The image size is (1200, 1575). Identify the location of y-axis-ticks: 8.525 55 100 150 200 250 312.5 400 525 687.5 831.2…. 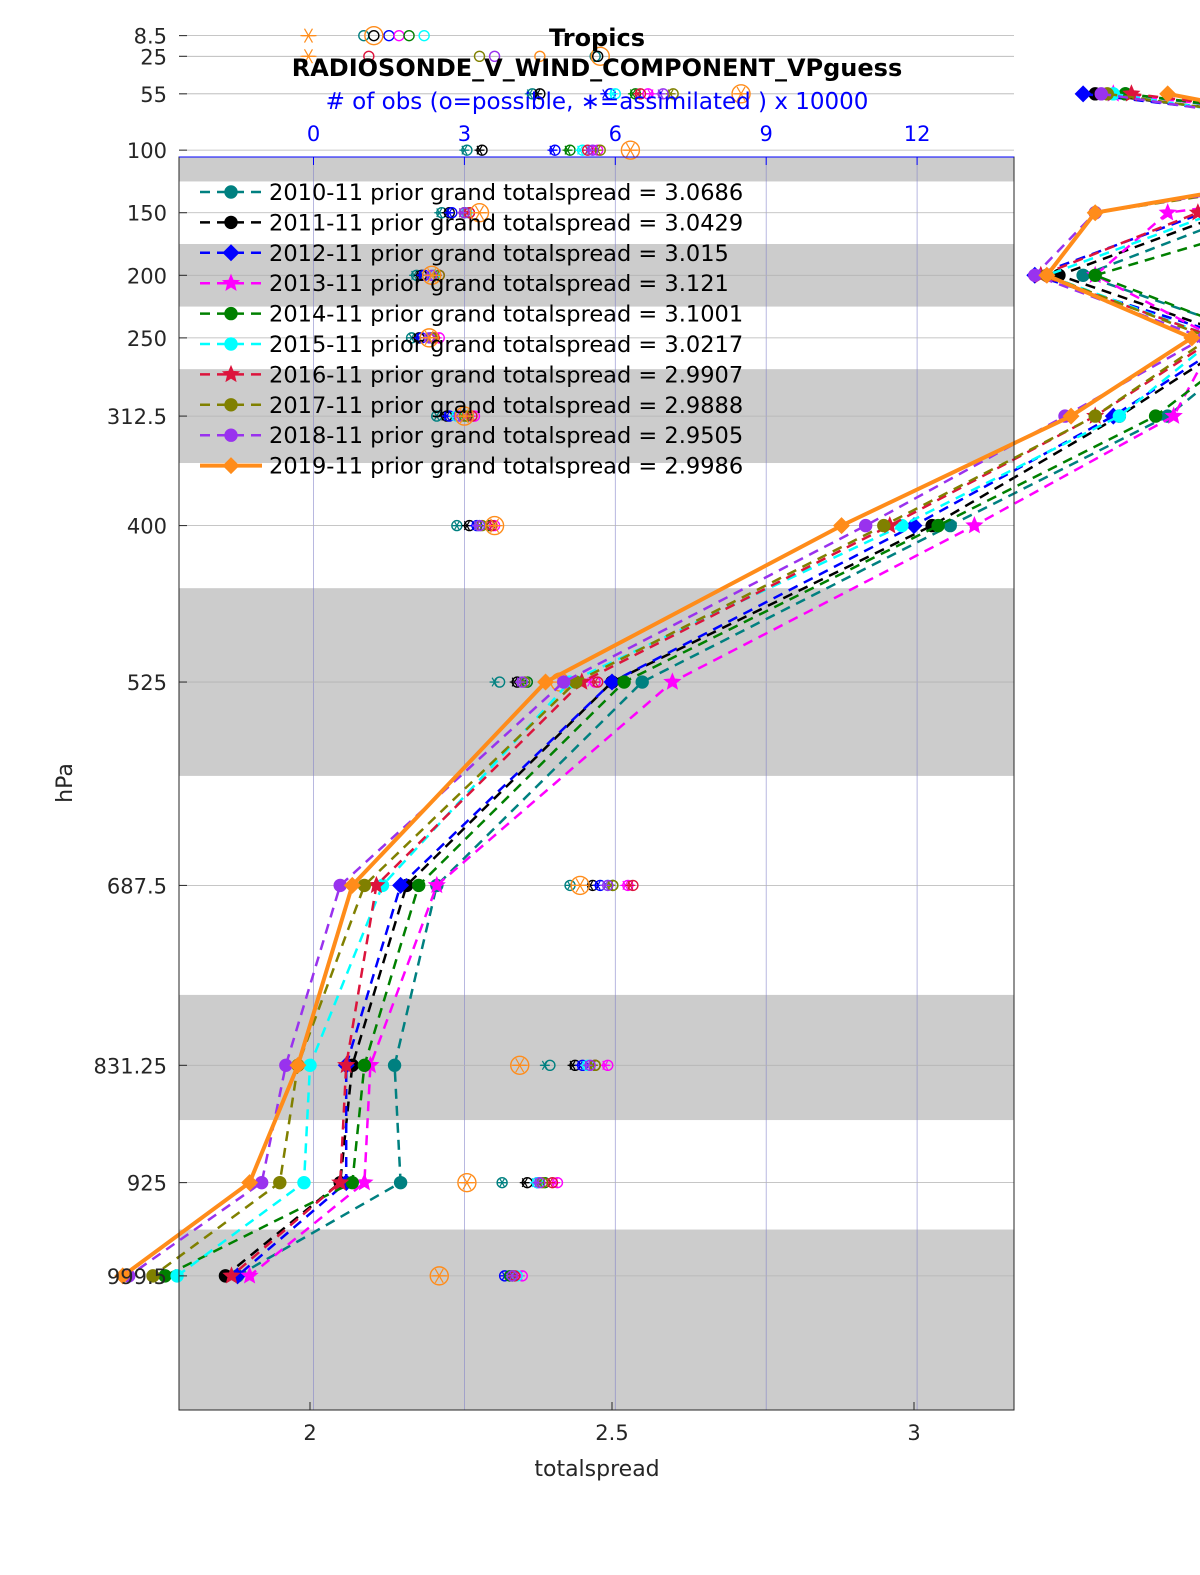
(140, 657).